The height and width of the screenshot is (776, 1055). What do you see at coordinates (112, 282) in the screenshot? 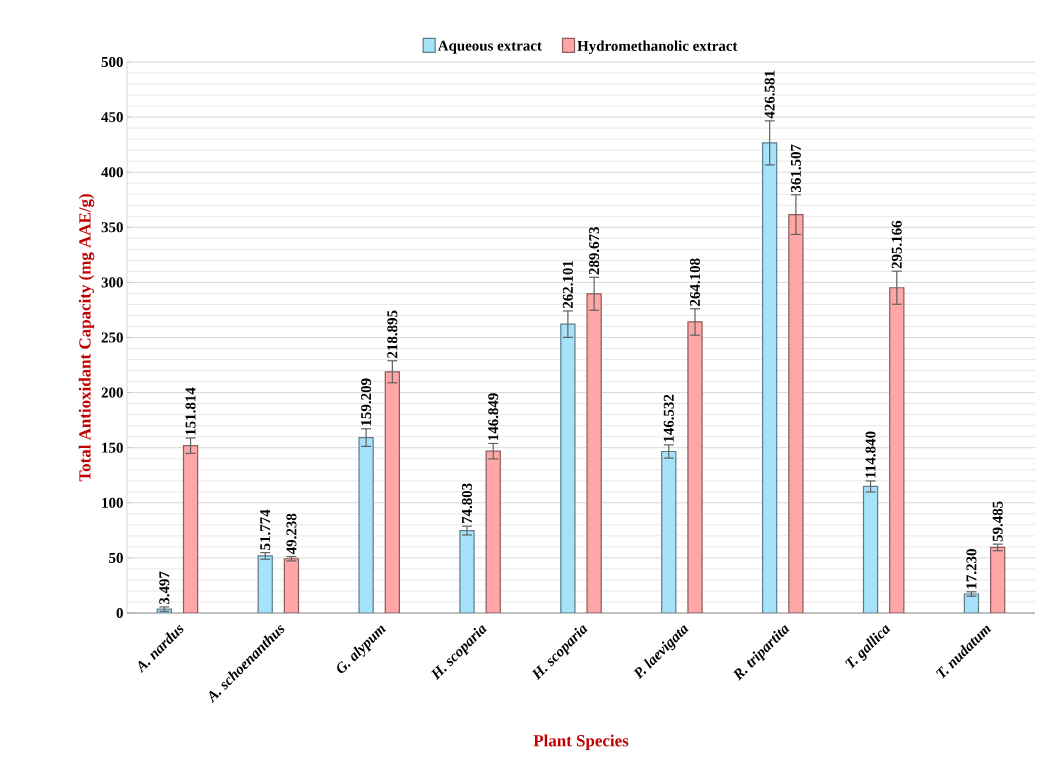
I see `y-tick-label: 300` at bounding box center [112, 282].